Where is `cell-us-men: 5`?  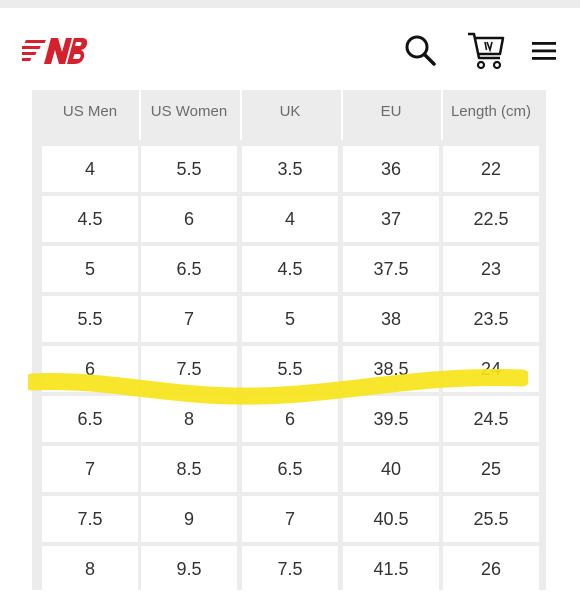
cell-us-men: 5 is located at coordinates (90, 269).